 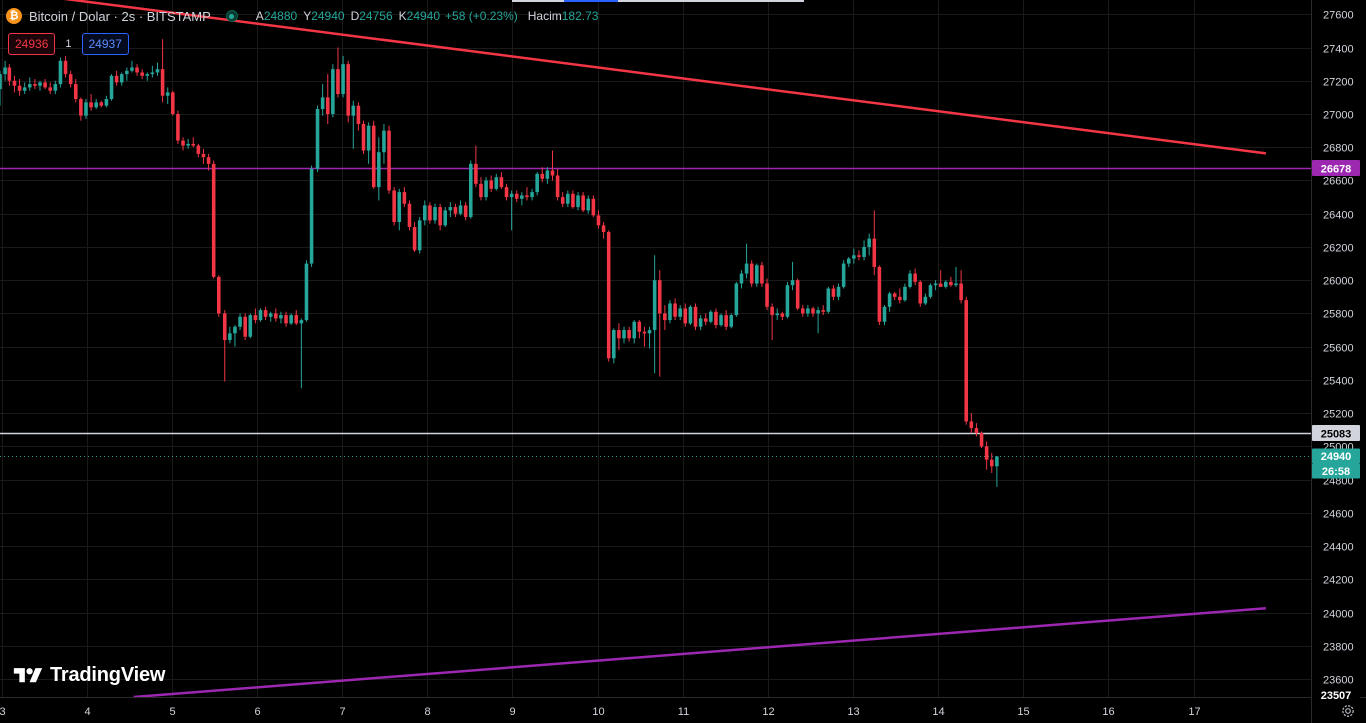 What do you see at coordinates (481, 16) in the screenshot?
I see `change-value: +58 (+0.23%)` at bounding box center [481, 16].